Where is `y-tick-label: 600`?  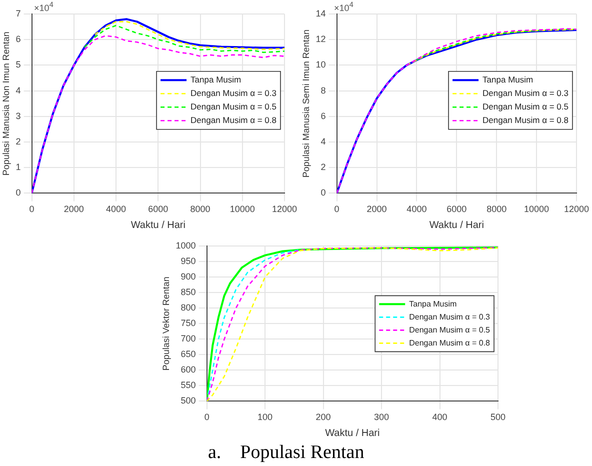
y-tick-label: 600 is located at coordinates (188, 369).